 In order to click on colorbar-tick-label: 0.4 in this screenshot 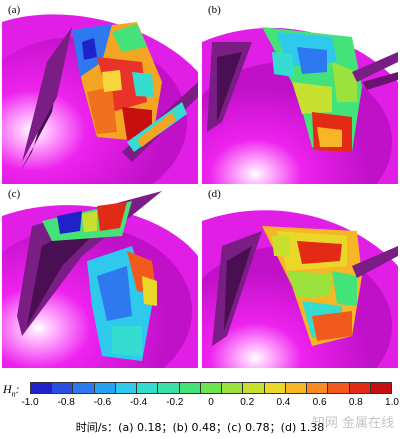, I will do `click(283, 402)`.